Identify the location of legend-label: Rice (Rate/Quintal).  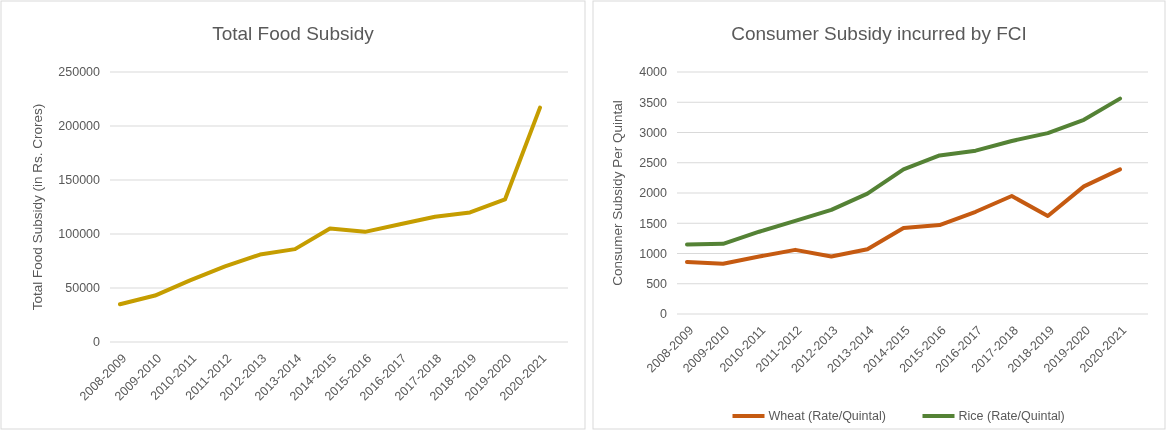
(1011, 416).